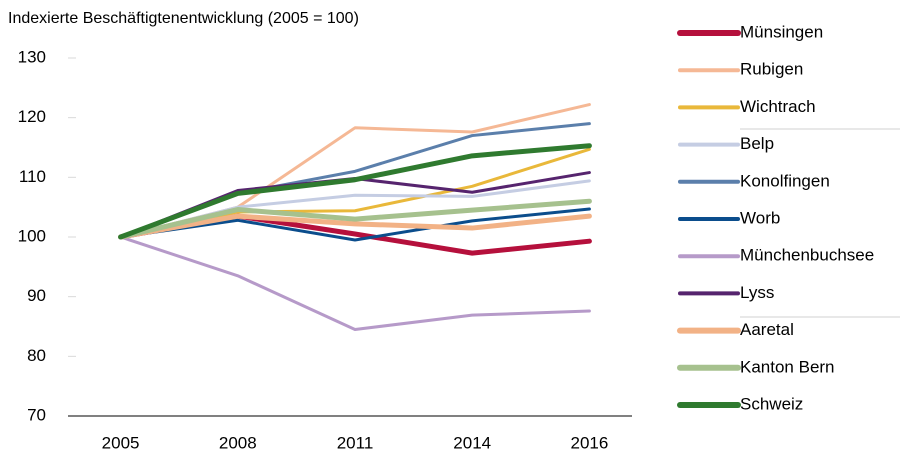  What do you see at coordinates (785, 180) in the screenshot?
I see `legend-label: Konolfingen` at bounding box center [785, 180].